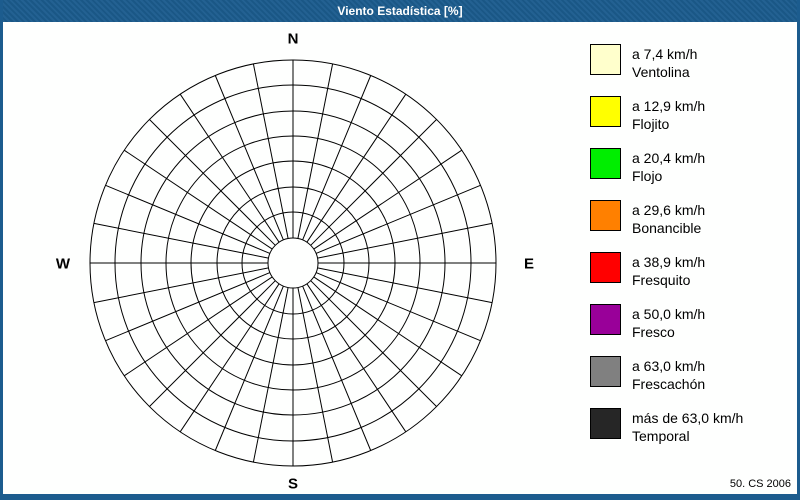 The height and width of the screenshot is (500, 800). Describe the element at coordinates (661, 280) in the screenshot. I see `legend-beaufort-name: Fresquito` at that location.